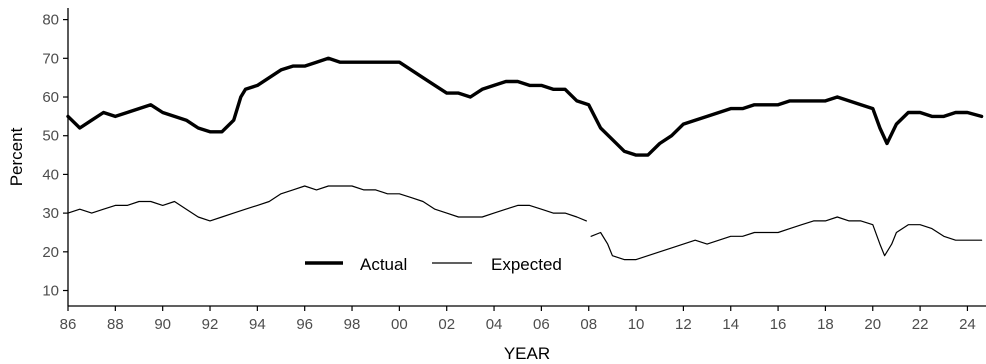  What do you see at coordinates (527, 353) in the screenshot?
I see `x-axis-title: YEAR` at bounding box center [527, 353].